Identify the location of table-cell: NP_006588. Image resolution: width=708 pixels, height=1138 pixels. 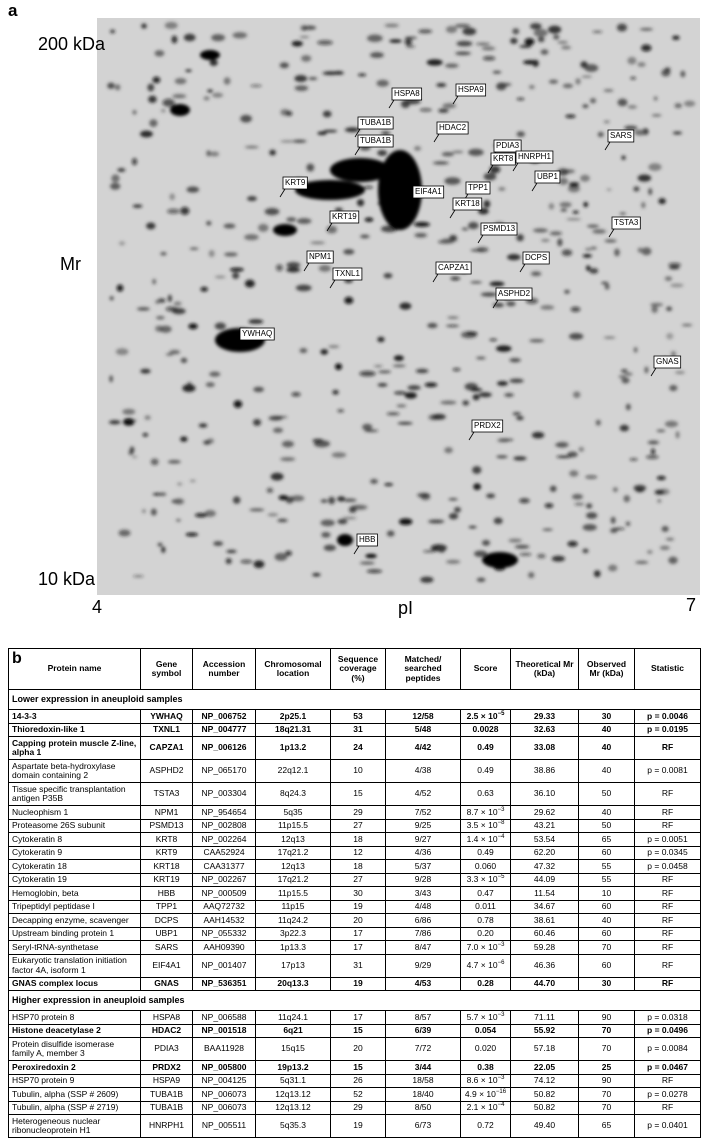
(224, 1017).